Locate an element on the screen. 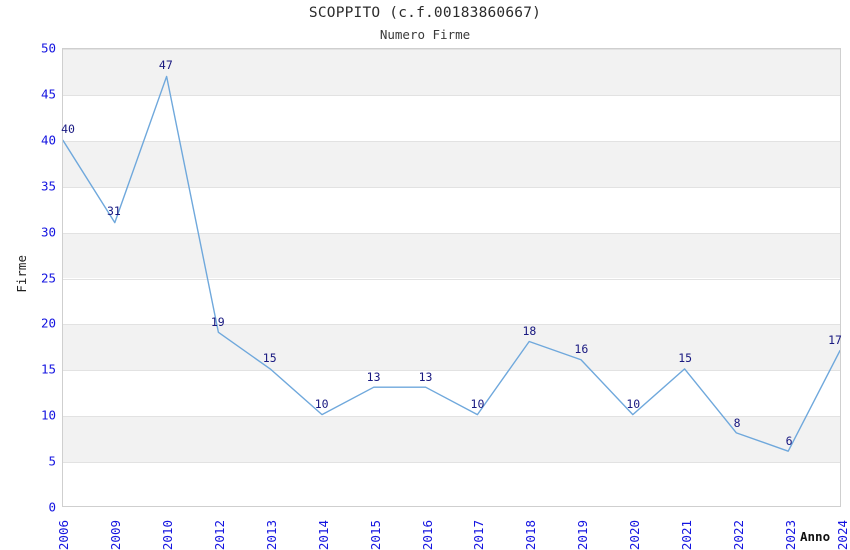  y-tick-label: 50 is located at coordinates (48, 48).